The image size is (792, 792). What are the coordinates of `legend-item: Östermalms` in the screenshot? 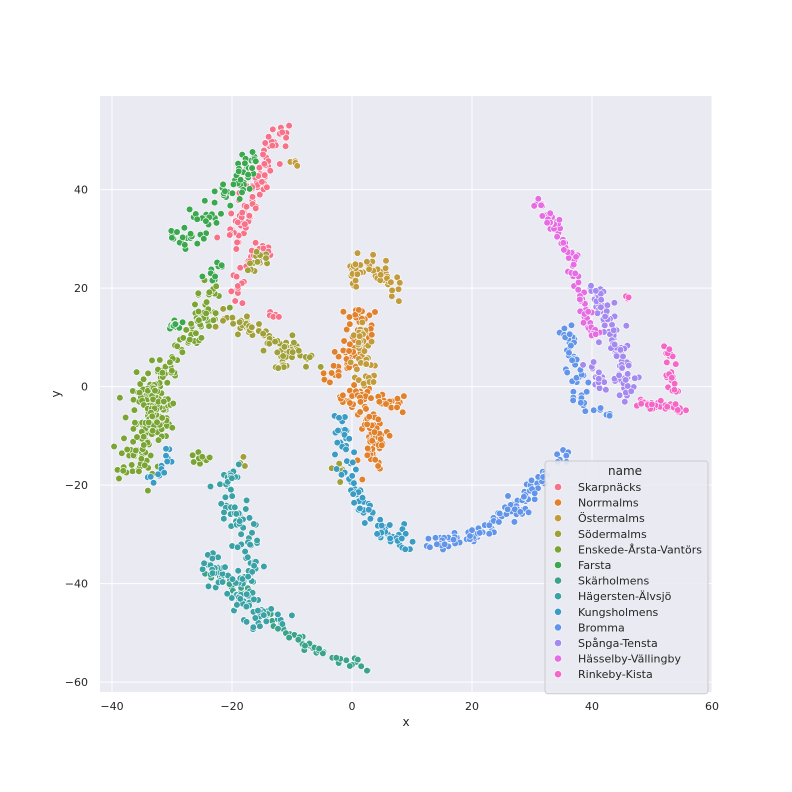 It's located at (599, 518).